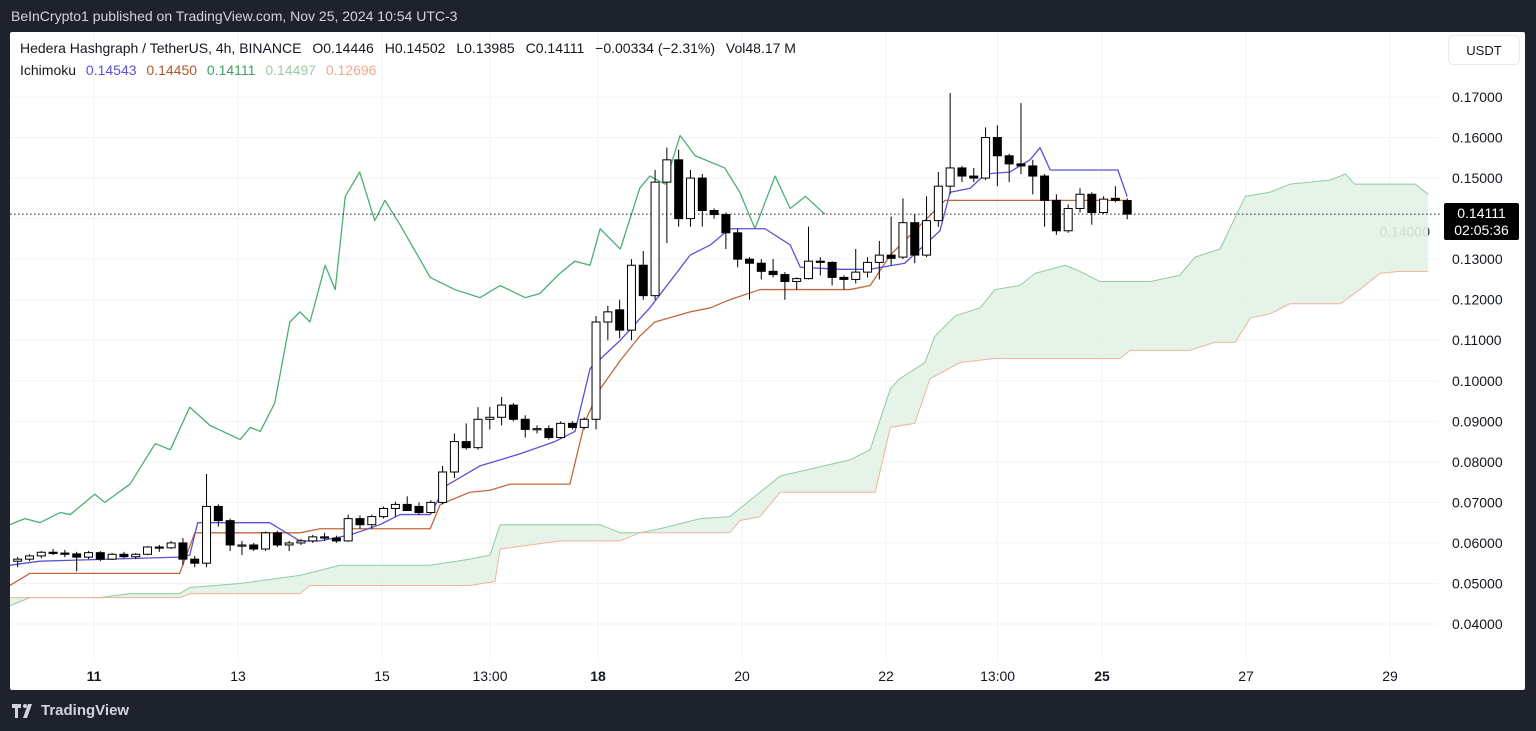 The width and height of the screenshot is (1536, 731). What do you see at coordinates (231, 70) in the screenshot?
I see `ichimoku-chikou-value: 0.14111` at bounding box center [231, 70].